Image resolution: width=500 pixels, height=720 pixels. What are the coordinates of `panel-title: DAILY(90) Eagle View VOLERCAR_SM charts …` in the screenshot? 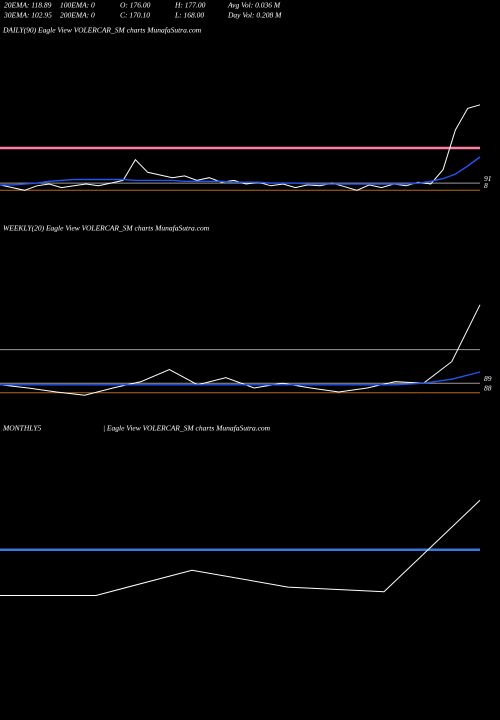 It's located at (102, 30).